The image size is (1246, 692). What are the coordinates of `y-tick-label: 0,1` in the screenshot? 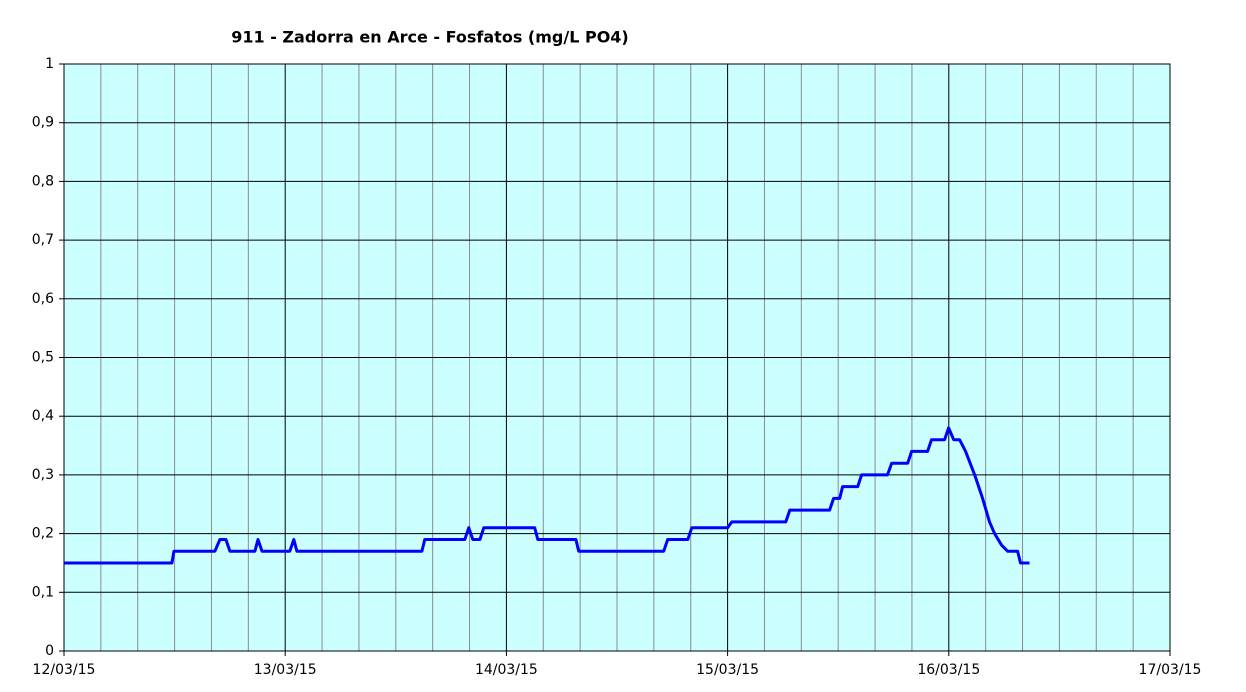 It's located at (43, 592).